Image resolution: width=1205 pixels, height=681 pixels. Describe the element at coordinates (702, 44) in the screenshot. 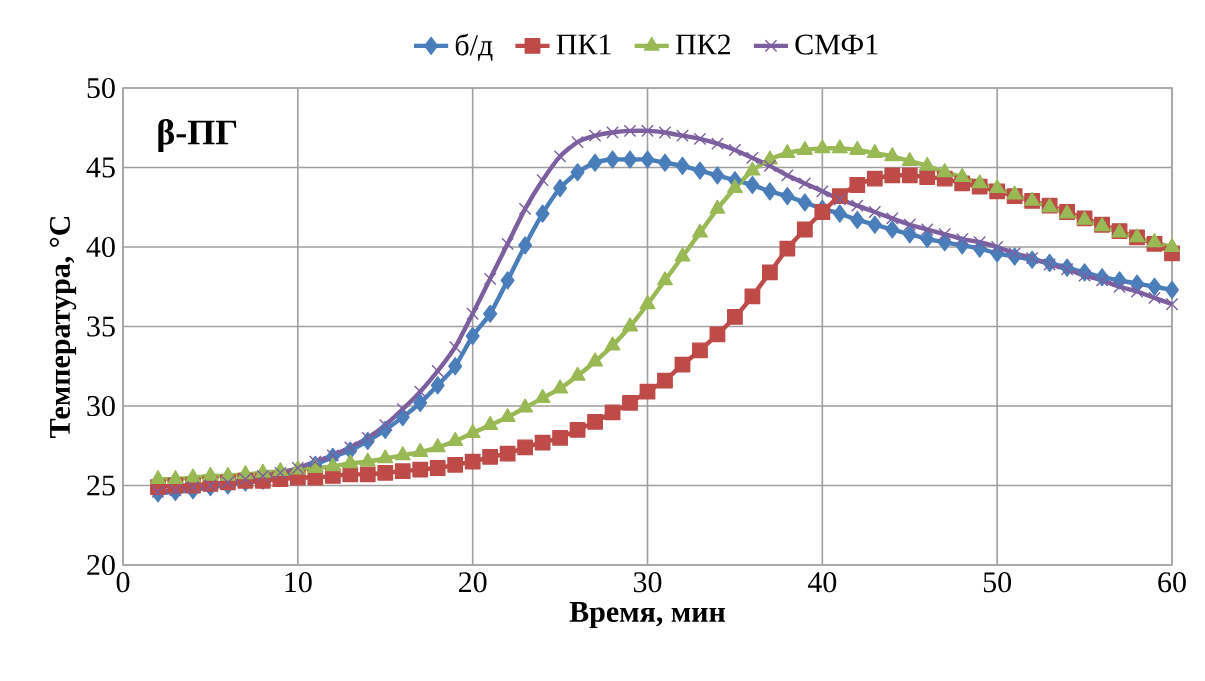

I see `legend-label: ПК2` at that location.